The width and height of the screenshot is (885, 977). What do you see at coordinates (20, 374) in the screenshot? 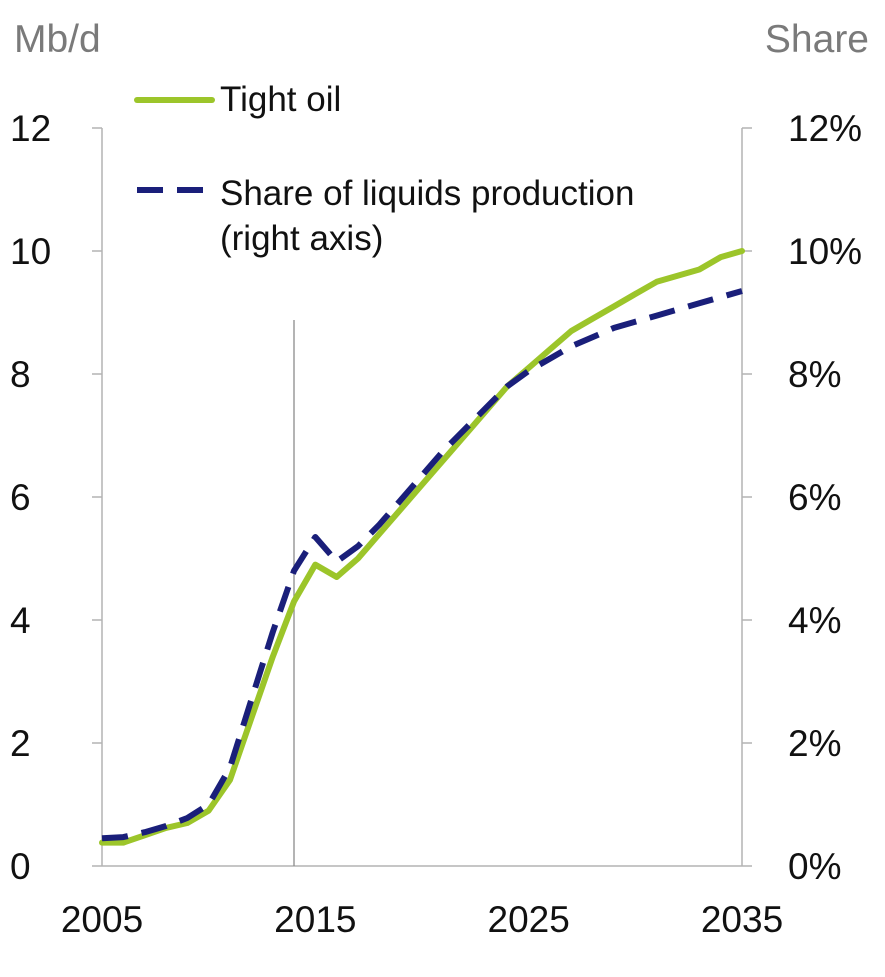
I see `left-axis-tick-label: 8` at bounding box center [20, 374].